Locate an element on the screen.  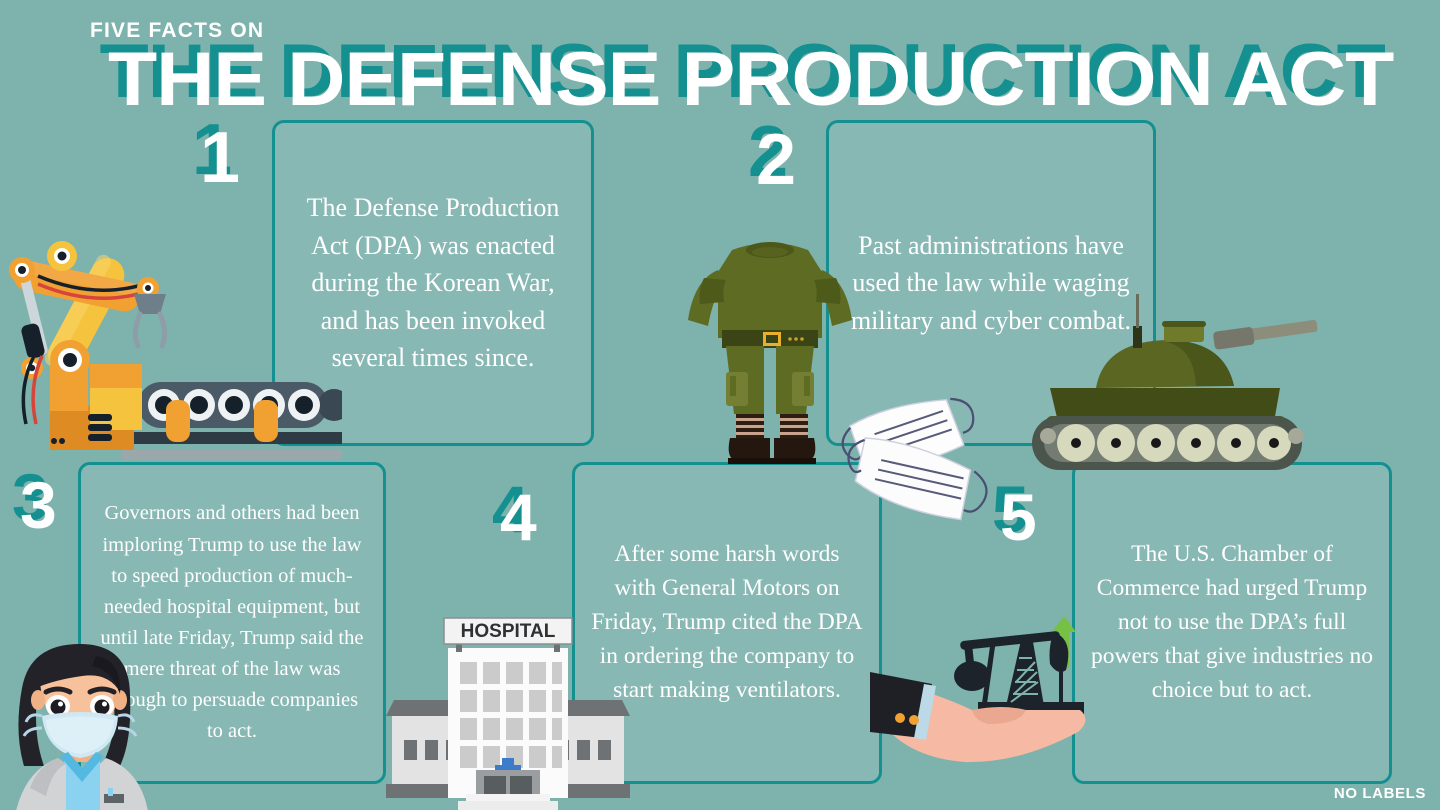
tank-icon is located at coordinates (1168, 385).